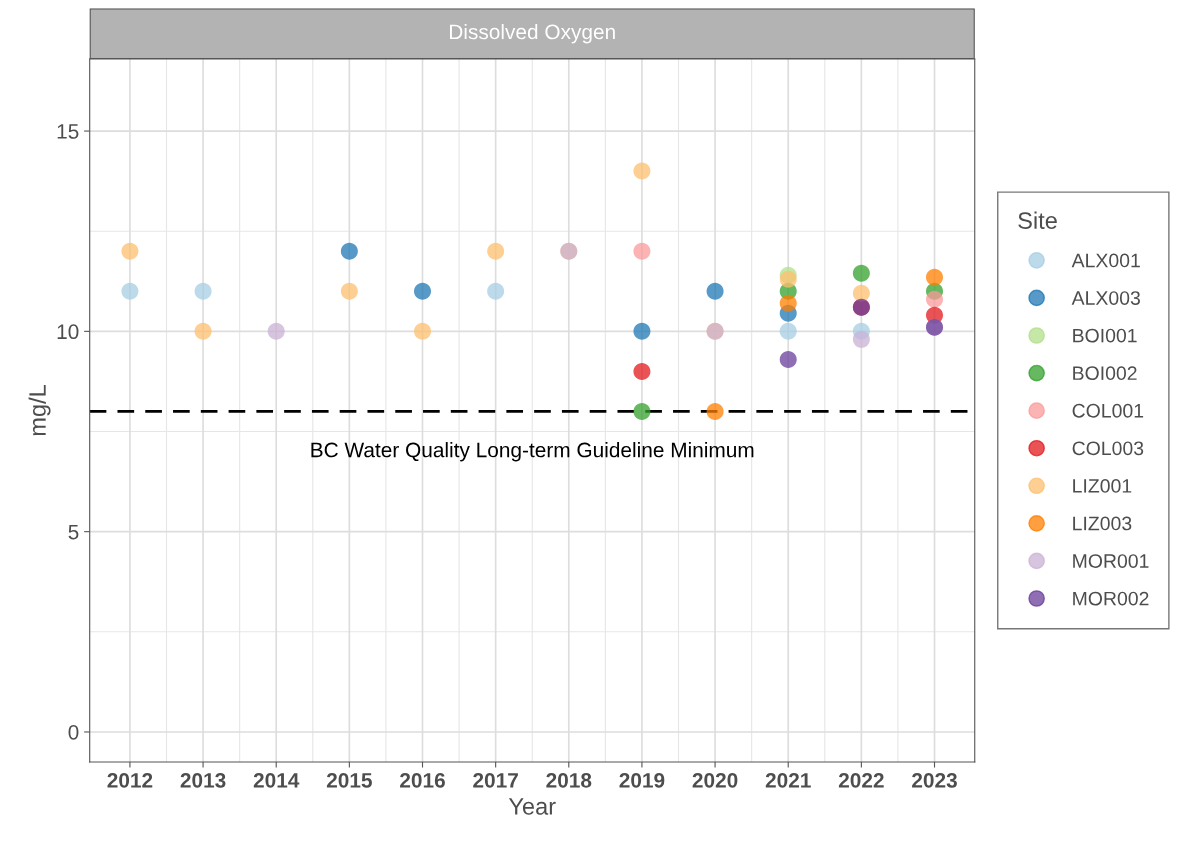  Describe the element at coordinates (203, 780) in the screenshot. I see `x-tick-label: 2013` at that location.